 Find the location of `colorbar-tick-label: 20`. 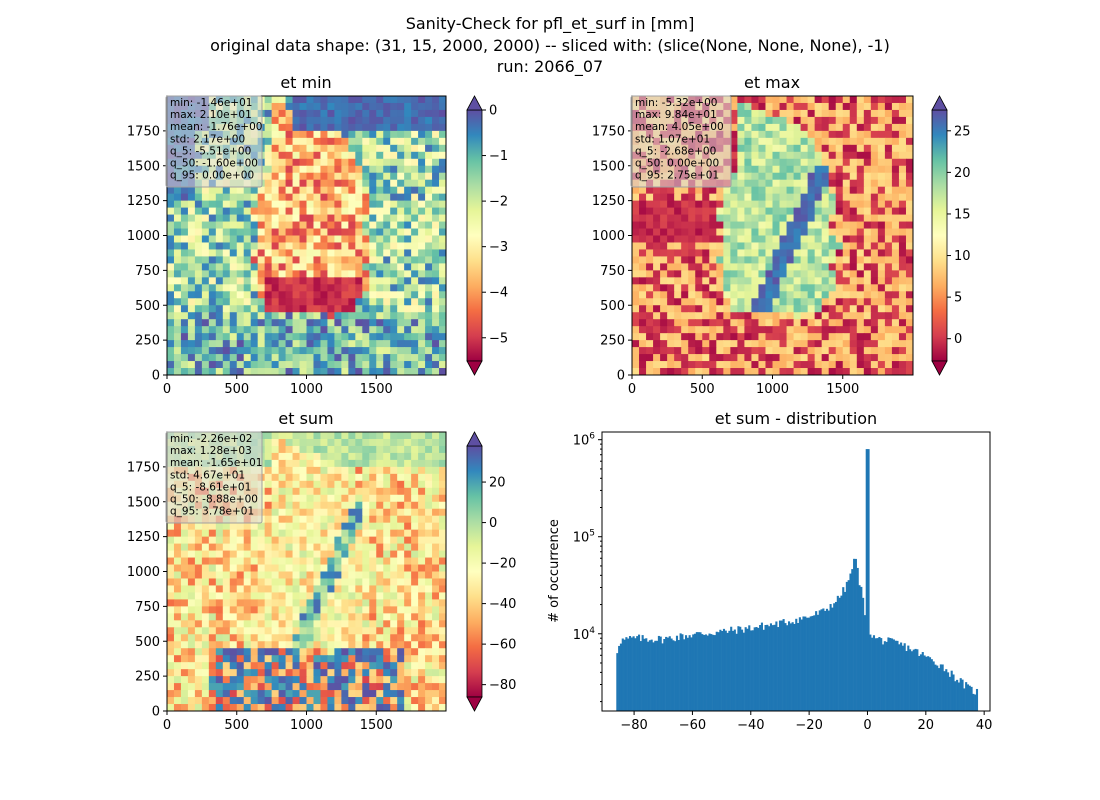

colorbar-tick-label: 20 is located at coordinates (497, 483).